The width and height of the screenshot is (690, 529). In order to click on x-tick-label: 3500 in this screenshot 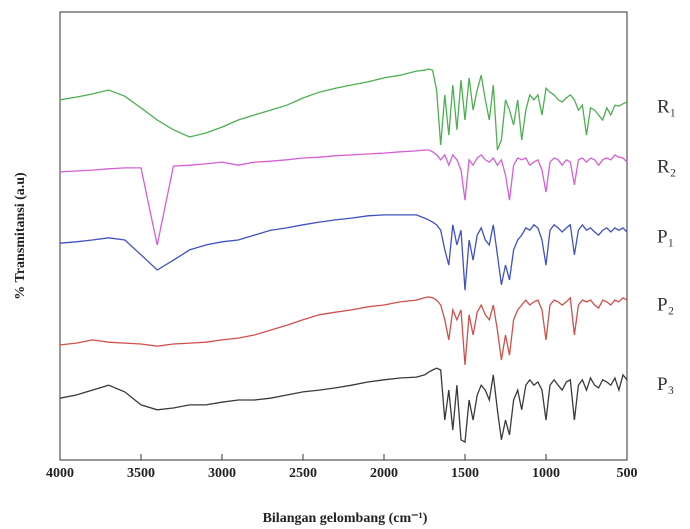, I will do `click(141, 473)`.